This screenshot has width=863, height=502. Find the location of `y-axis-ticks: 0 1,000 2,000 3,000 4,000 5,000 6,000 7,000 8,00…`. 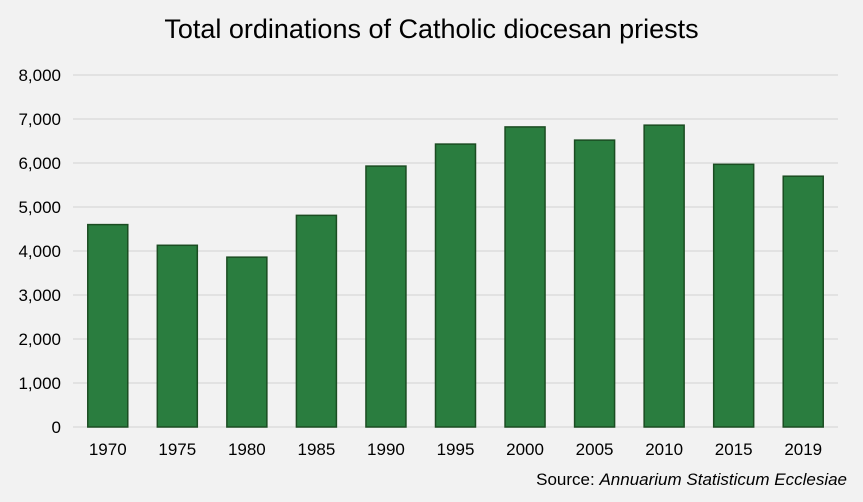

y-axis-ticks: 0 1,000 2,000 3,000 4,000 5,000 6,000 7,000 8,00… is located at coordinates (39, 251).